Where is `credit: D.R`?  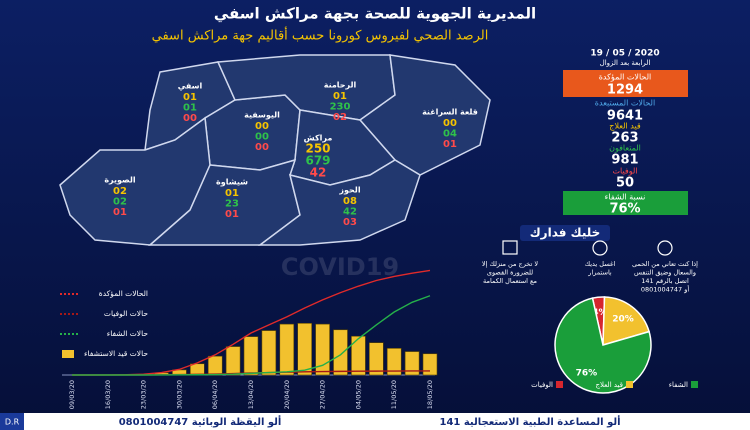
credit: D.R is located at coordinates (12, 422).